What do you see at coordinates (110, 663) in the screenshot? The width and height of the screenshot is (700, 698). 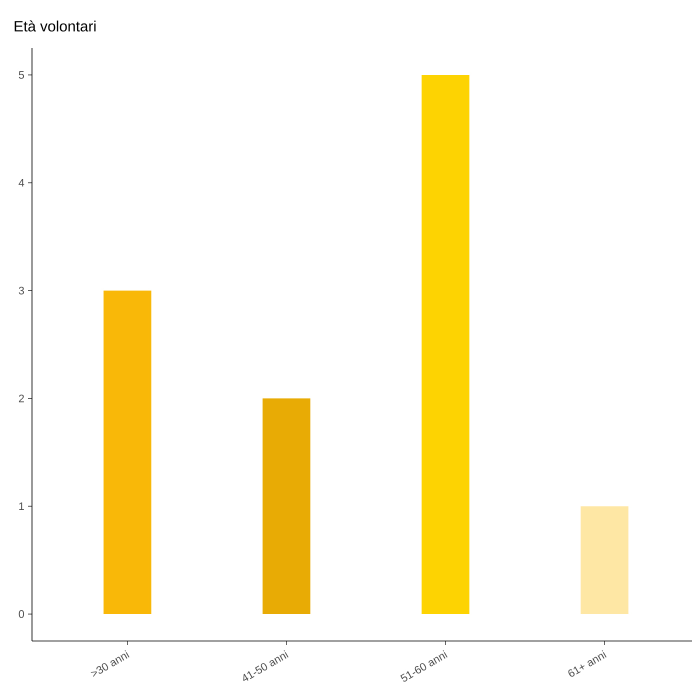 I see `x-tick-label: >30 anni` at bounding box center [110, 663].